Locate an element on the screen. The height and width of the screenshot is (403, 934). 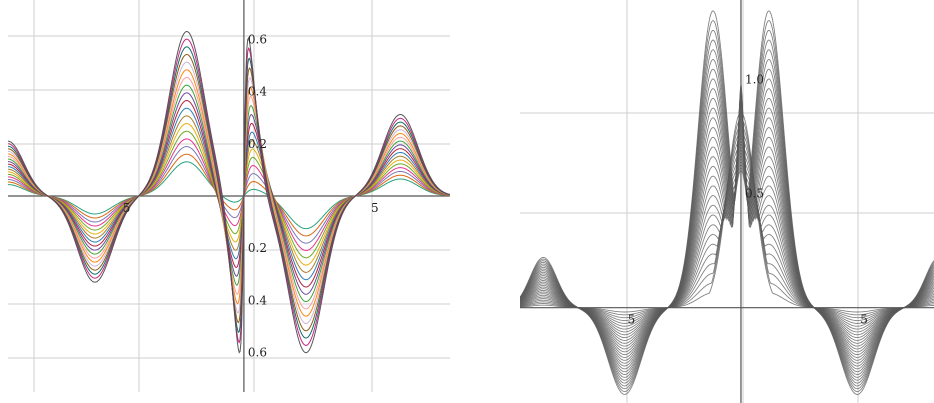
y-tick-label: 1.0 is located at coordinates (754, 79).